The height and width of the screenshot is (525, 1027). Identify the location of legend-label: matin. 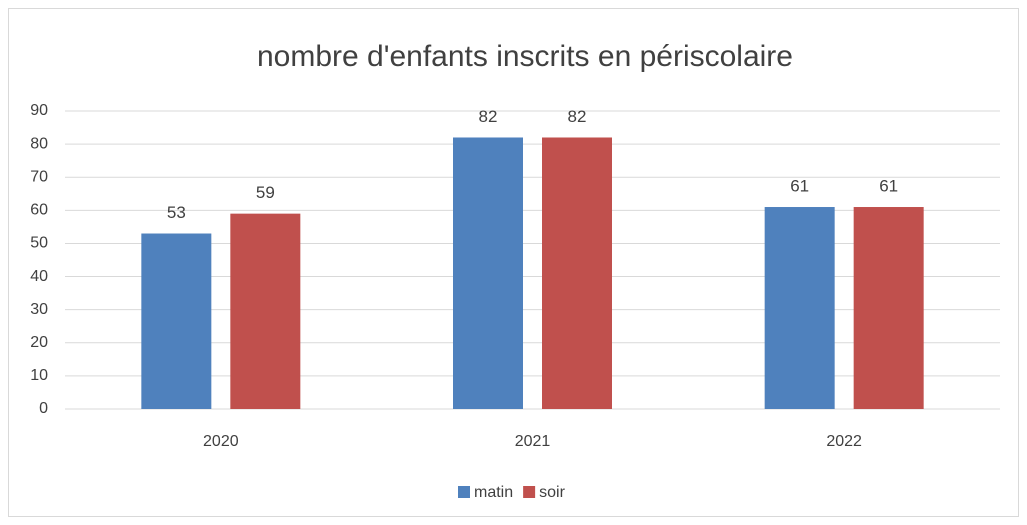
(493, 492).